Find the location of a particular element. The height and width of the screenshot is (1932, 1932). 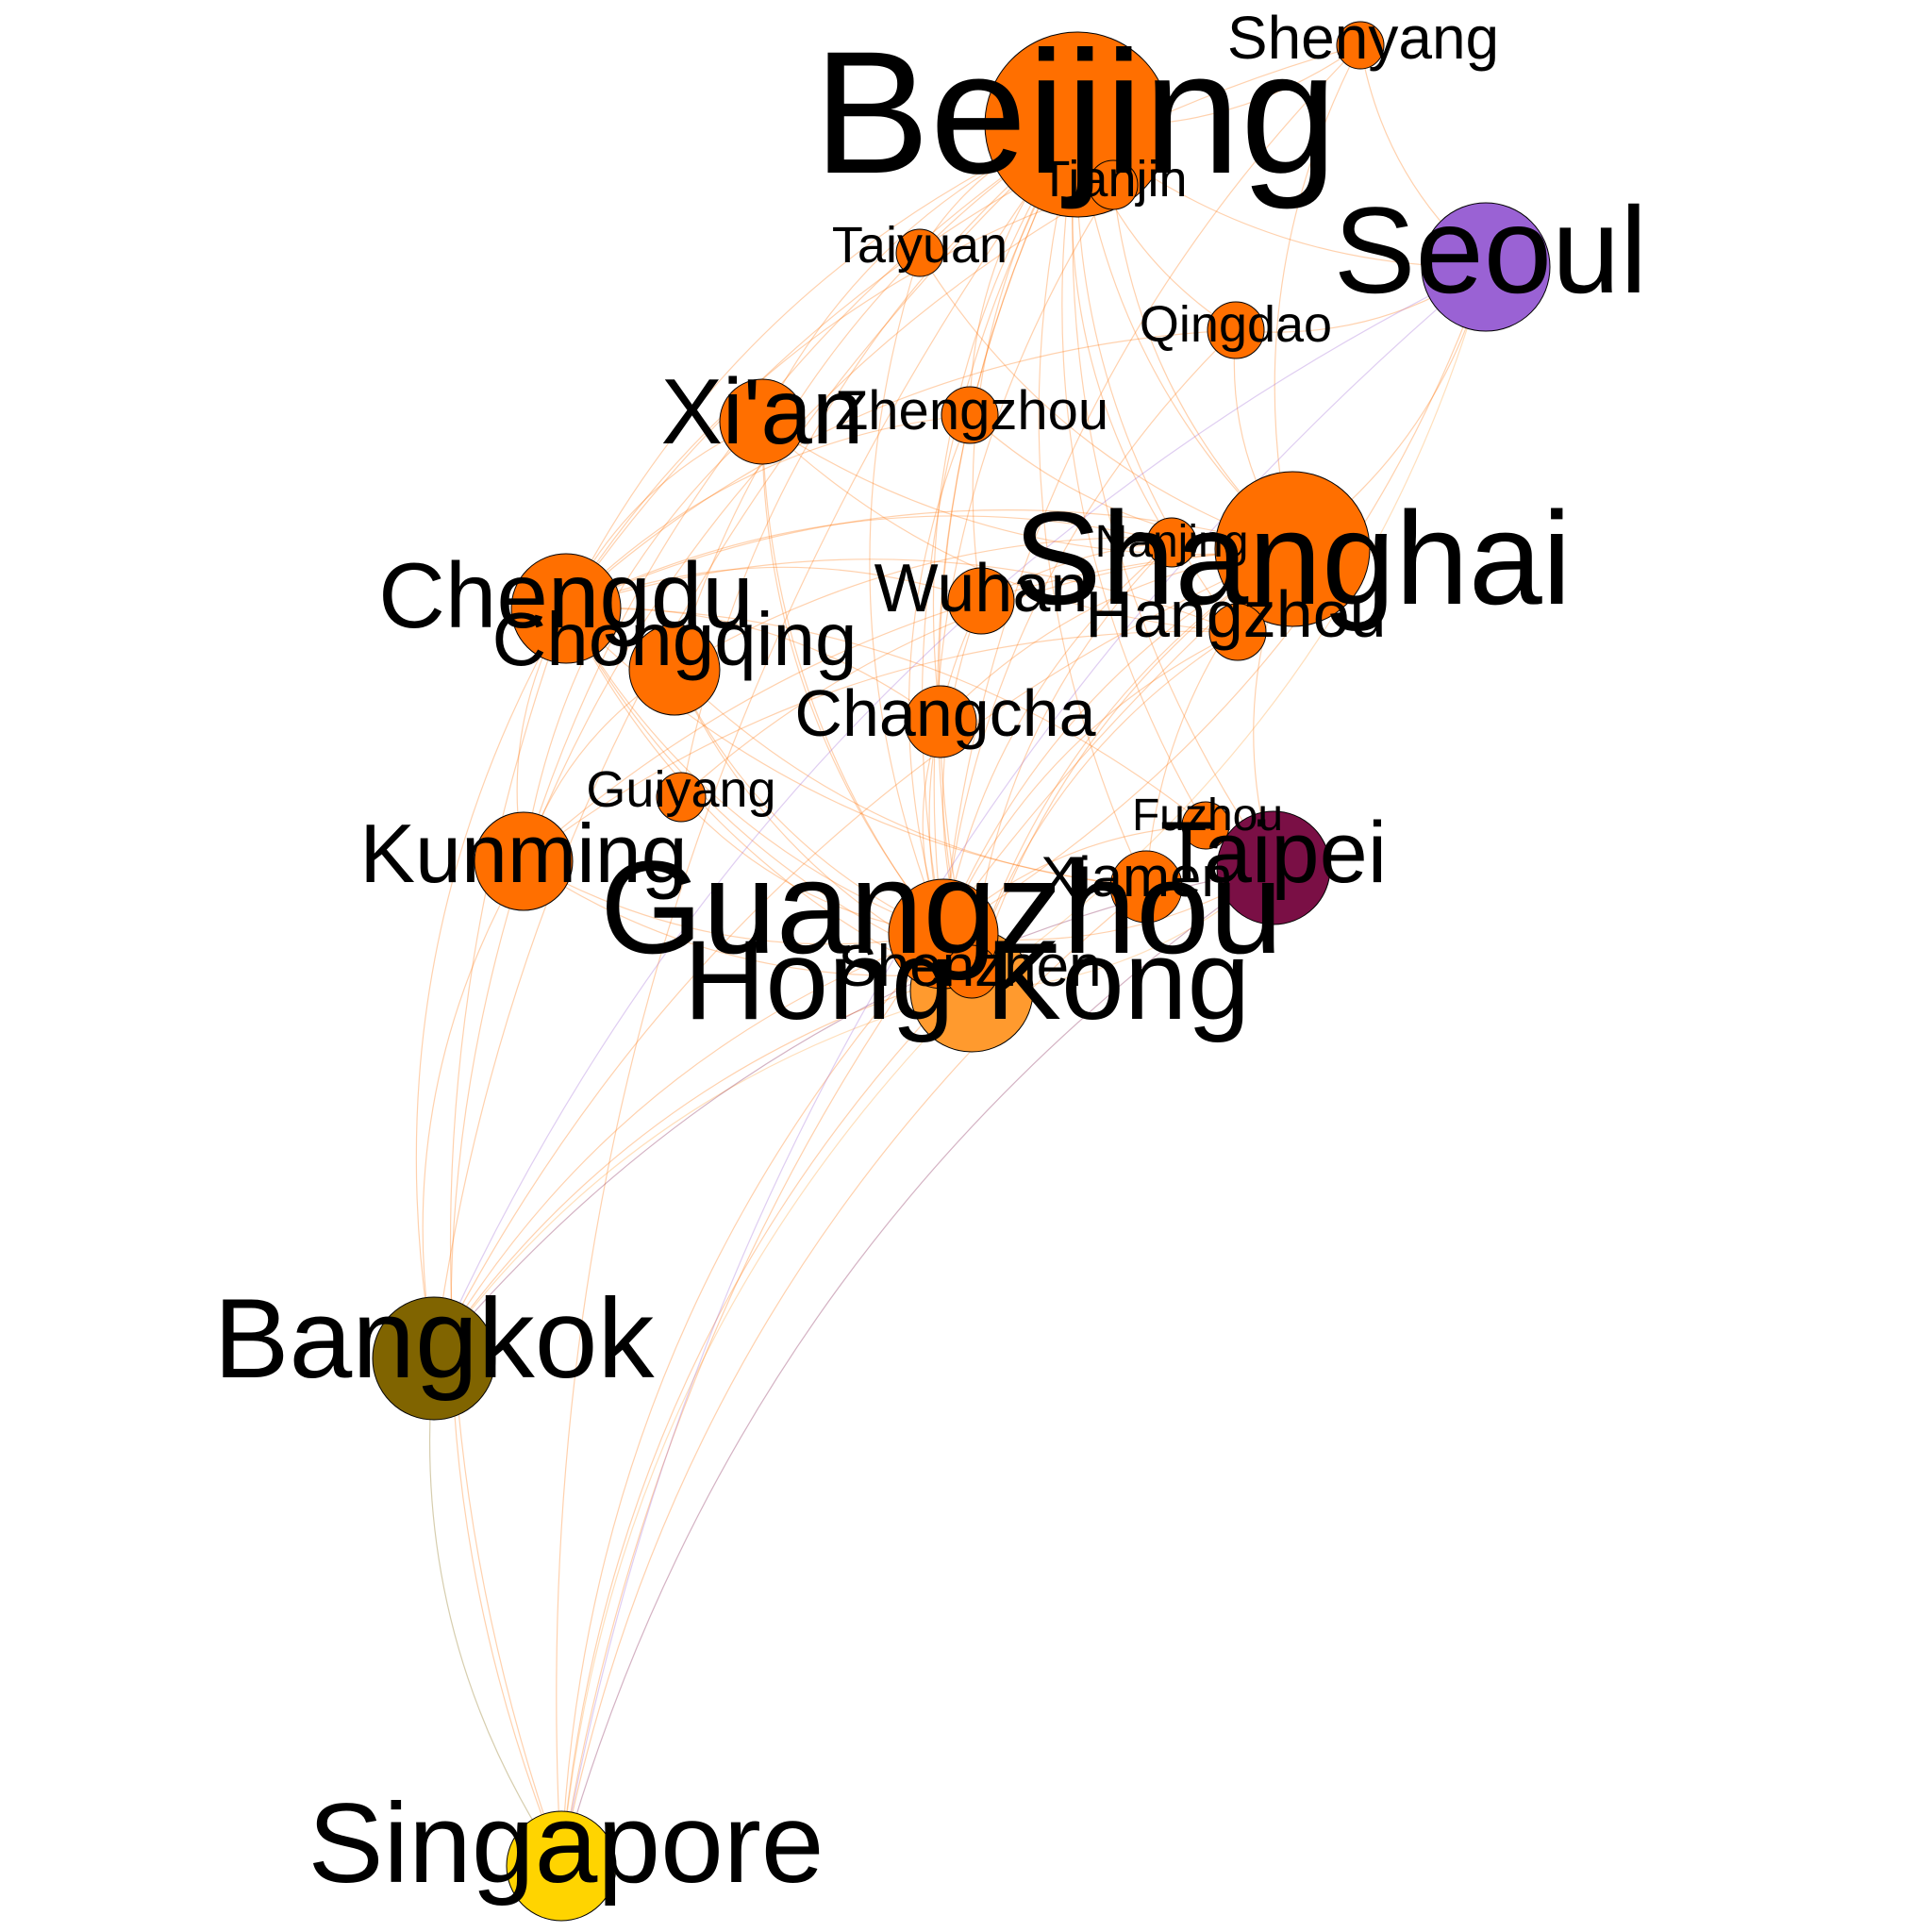

edge-hangzhou-guangzhou is located at coordinates (1091, 783).